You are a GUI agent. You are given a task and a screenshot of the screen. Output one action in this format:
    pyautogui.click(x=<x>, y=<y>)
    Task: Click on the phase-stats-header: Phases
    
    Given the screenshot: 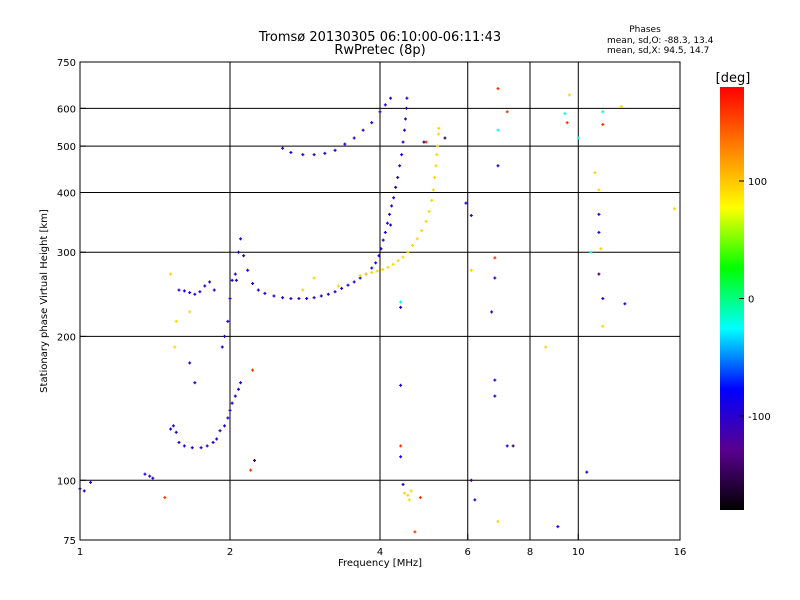 What is the action you would take?
    pyautogui.click(x=645, y=30)
    